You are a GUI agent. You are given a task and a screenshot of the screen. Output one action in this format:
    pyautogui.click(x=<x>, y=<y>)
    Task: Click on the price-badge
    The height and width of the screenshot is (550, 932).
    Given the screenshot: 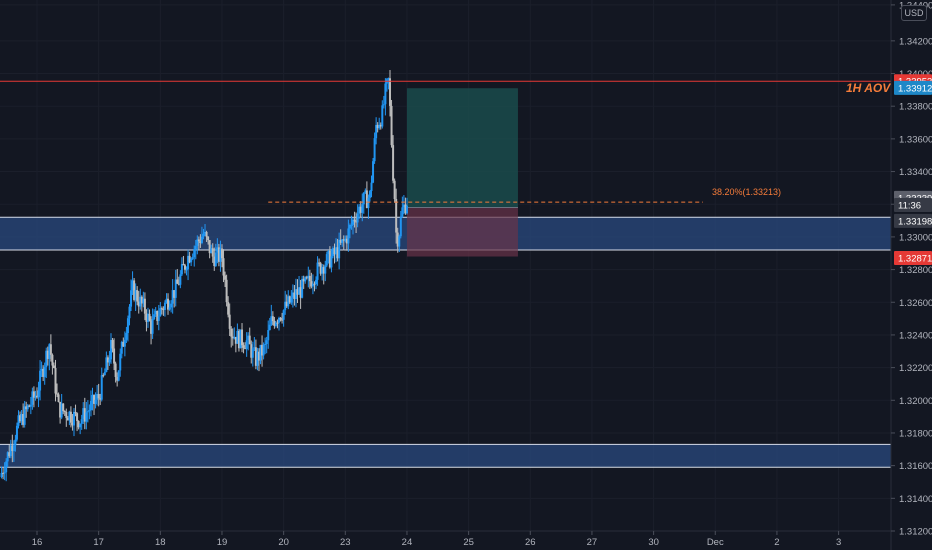 What is the action you would take?
    pyautogui.click(x=913, y=220)
    